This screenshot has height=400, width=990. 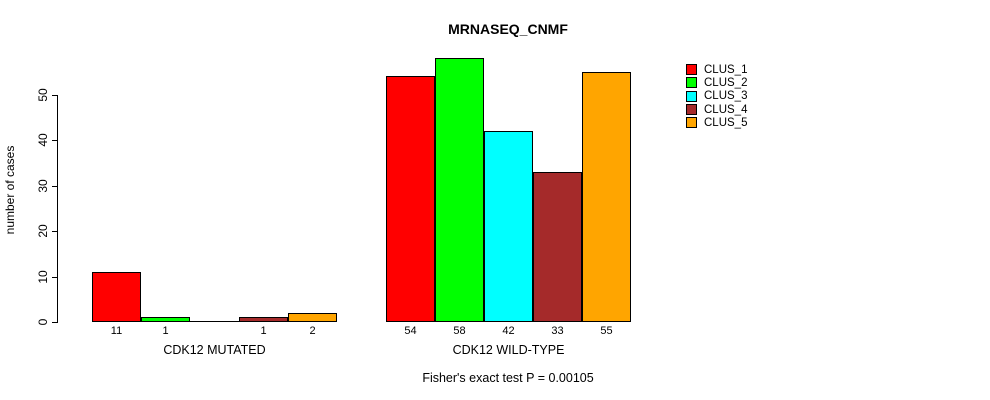 What do you see at coordinates (606, 331) in the screenshot?
I see `bar-value-label: 55` at bounding box center [606, 331].